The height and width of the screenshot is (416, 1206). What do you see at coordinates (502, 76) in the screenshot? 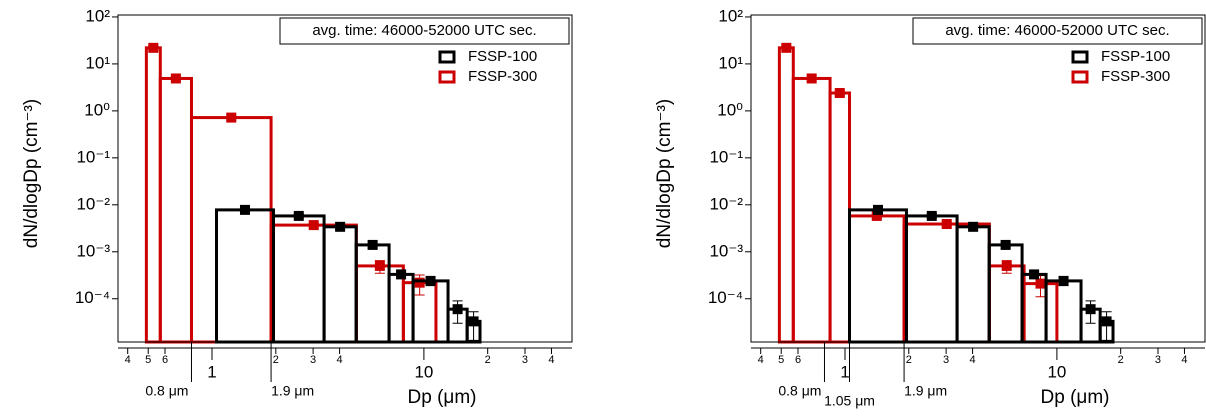
I see `legend-label: FSSP-300` at bounding box center [502, 76].